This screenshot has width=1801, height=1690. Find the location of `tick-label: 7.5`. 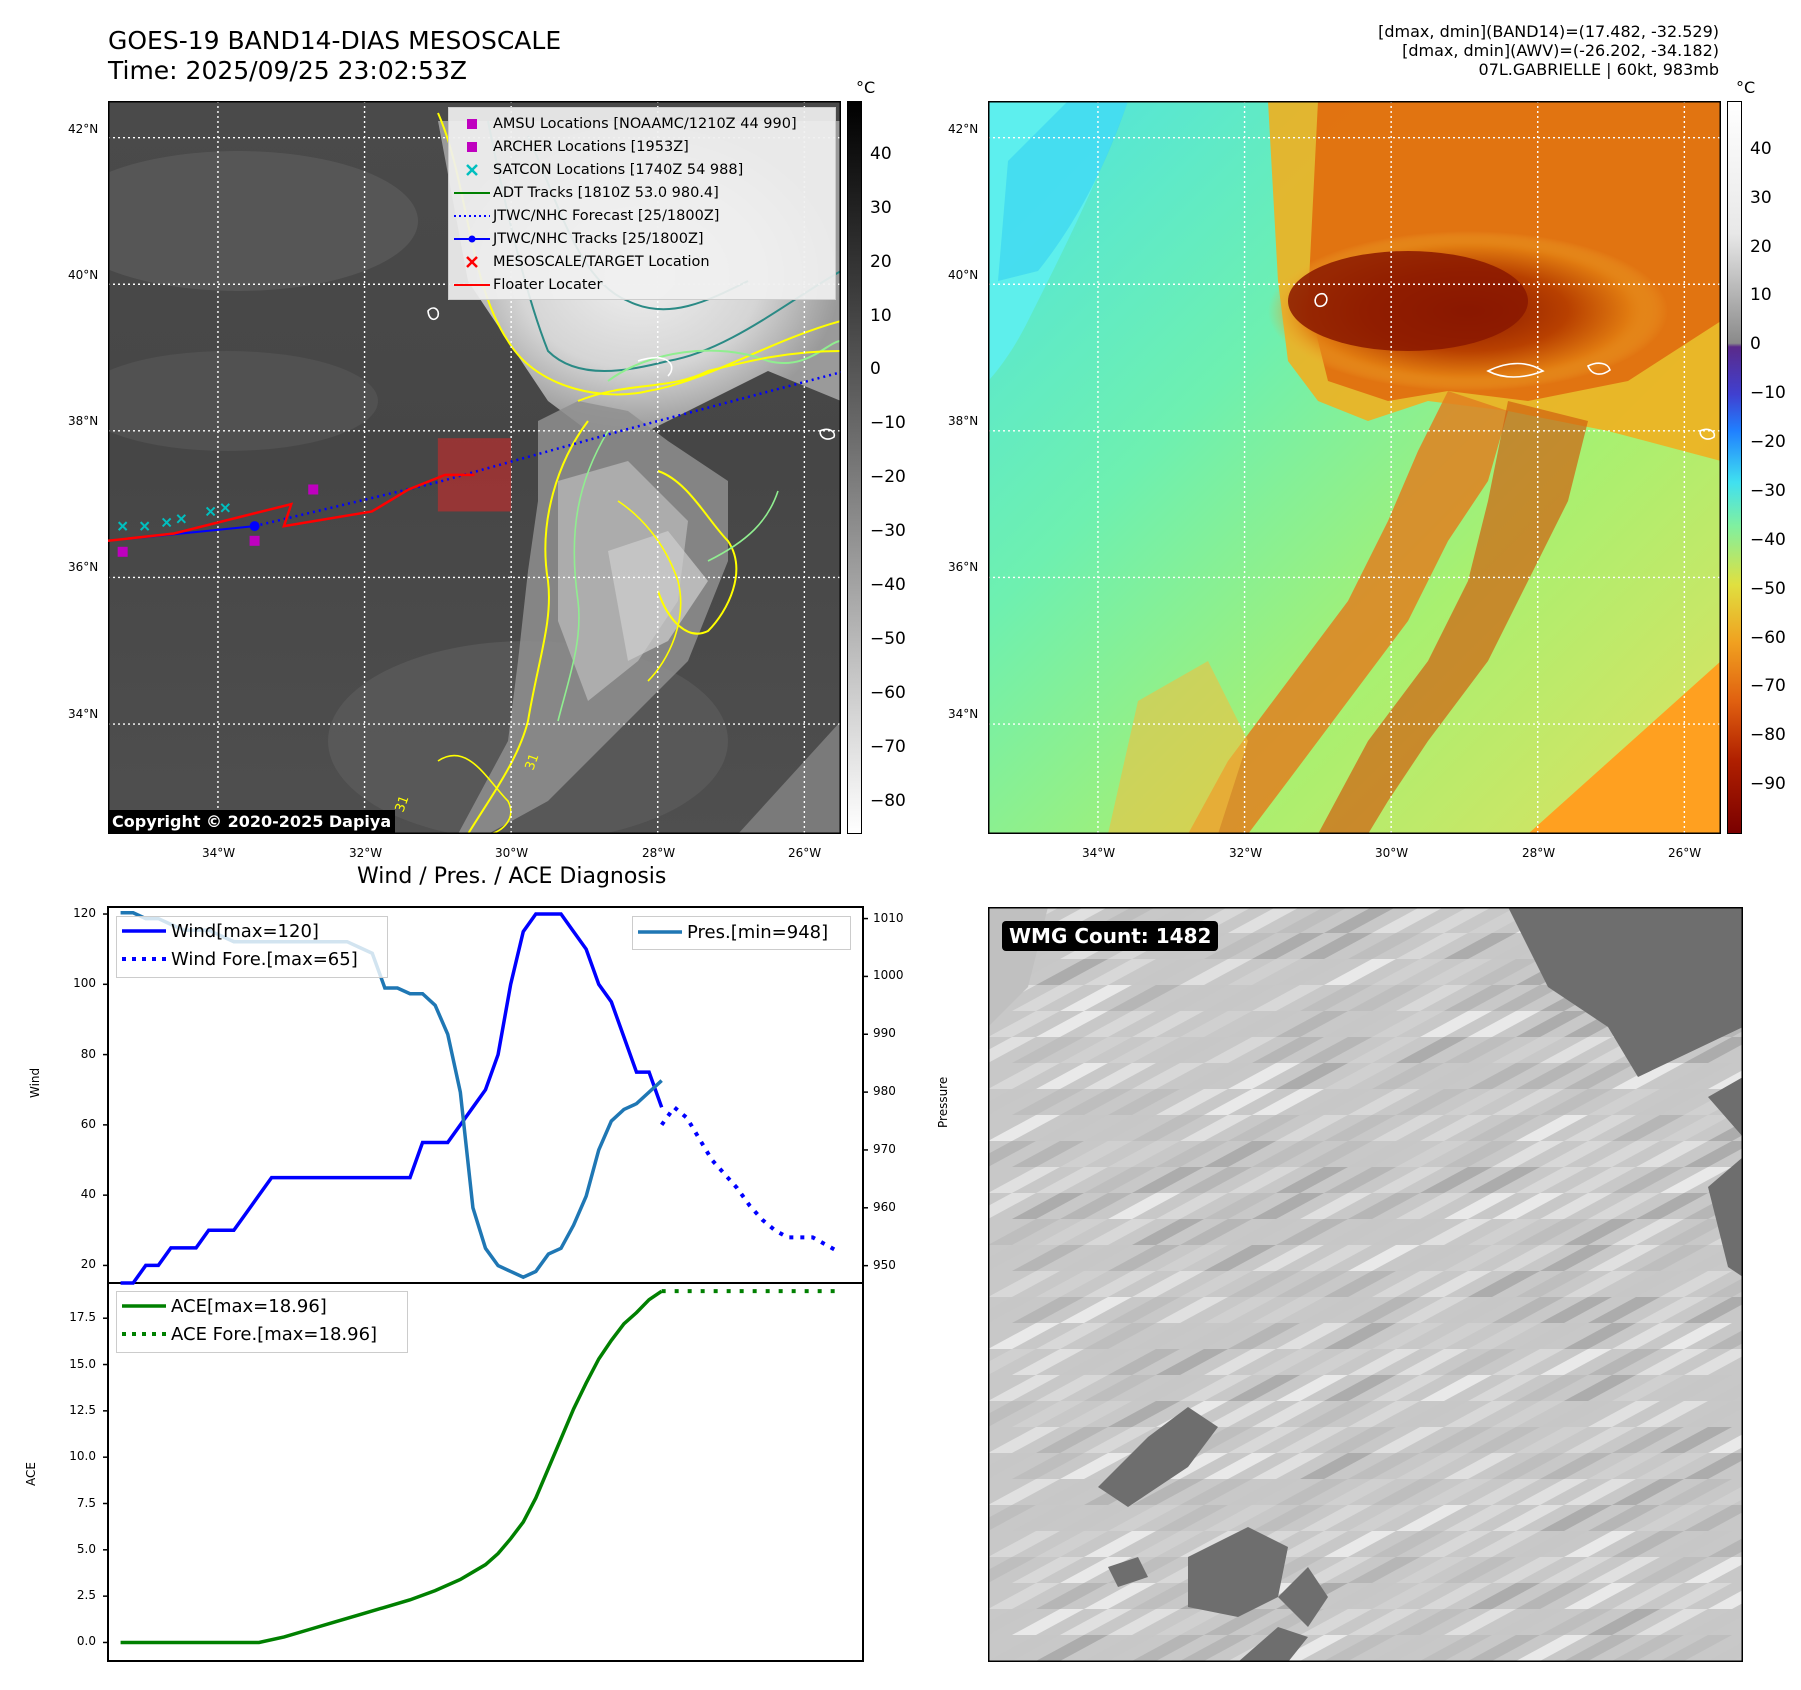

tick-label: 7.5 is located at coordinates (86, 1502).